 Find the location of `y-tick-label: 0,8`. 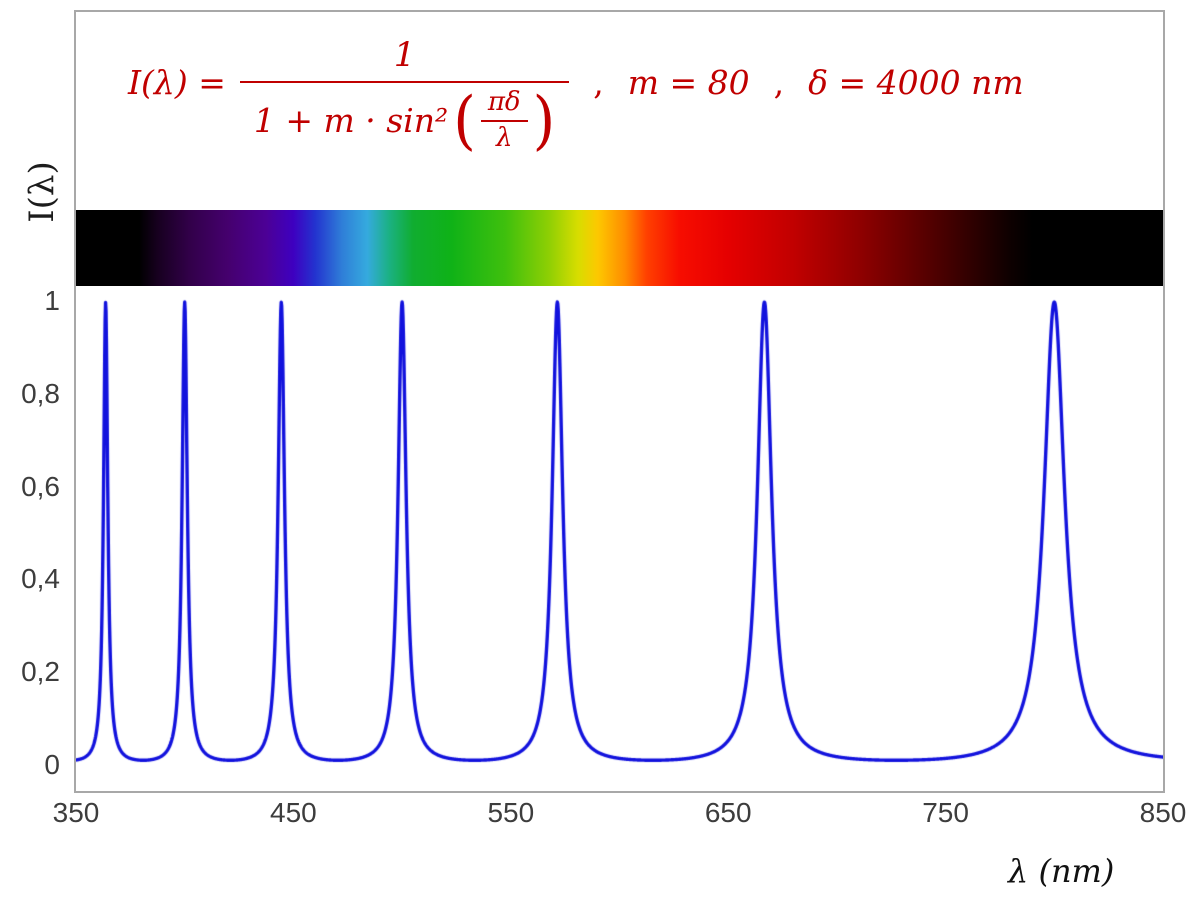

y-tick-label: 0,8 is located at coordinates (40, 393).